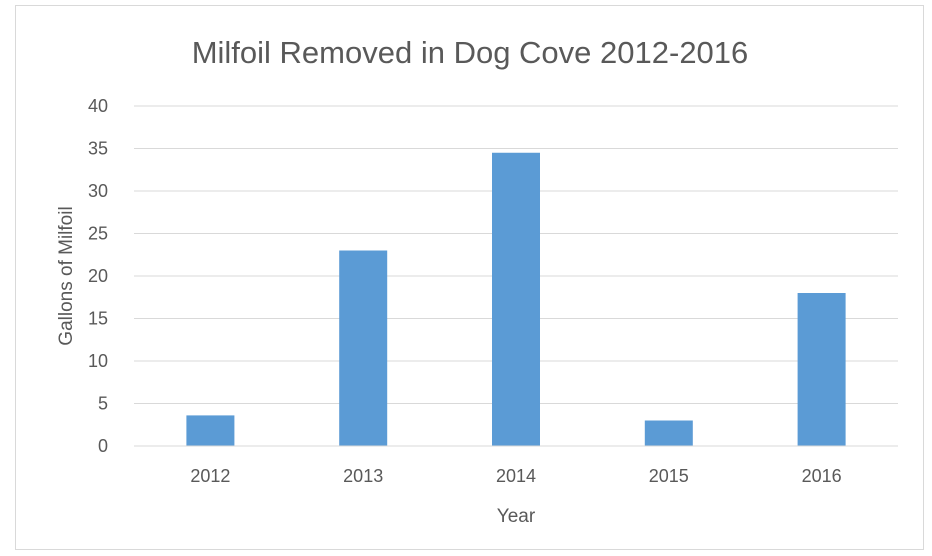 The image size is (932, 556). I want to click on x-tick-labels: 2012 2013 2014 2015 2016, so click(515, 476).